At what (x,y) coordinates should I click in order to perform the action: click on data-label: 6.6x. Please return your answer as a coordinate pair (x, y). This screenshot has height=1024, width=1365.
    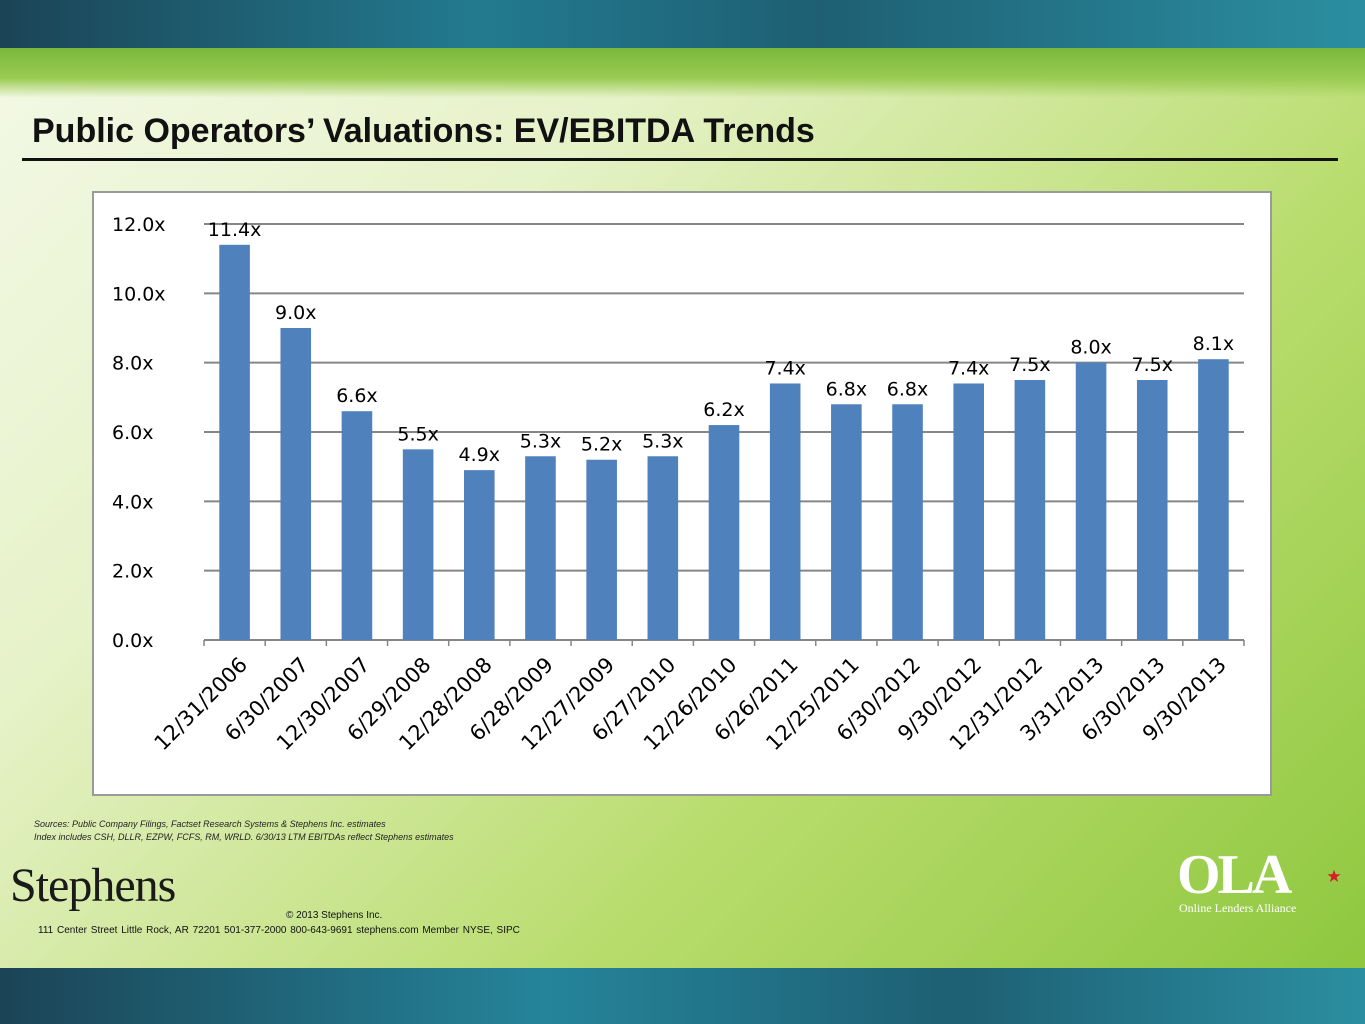
    Looking at the image, I should click on (356, 396).